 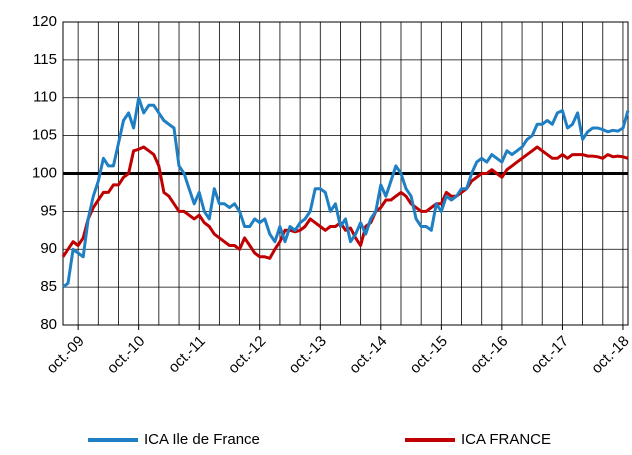 I want to click on y-tick-label: 105, so click(x=44, y=135).